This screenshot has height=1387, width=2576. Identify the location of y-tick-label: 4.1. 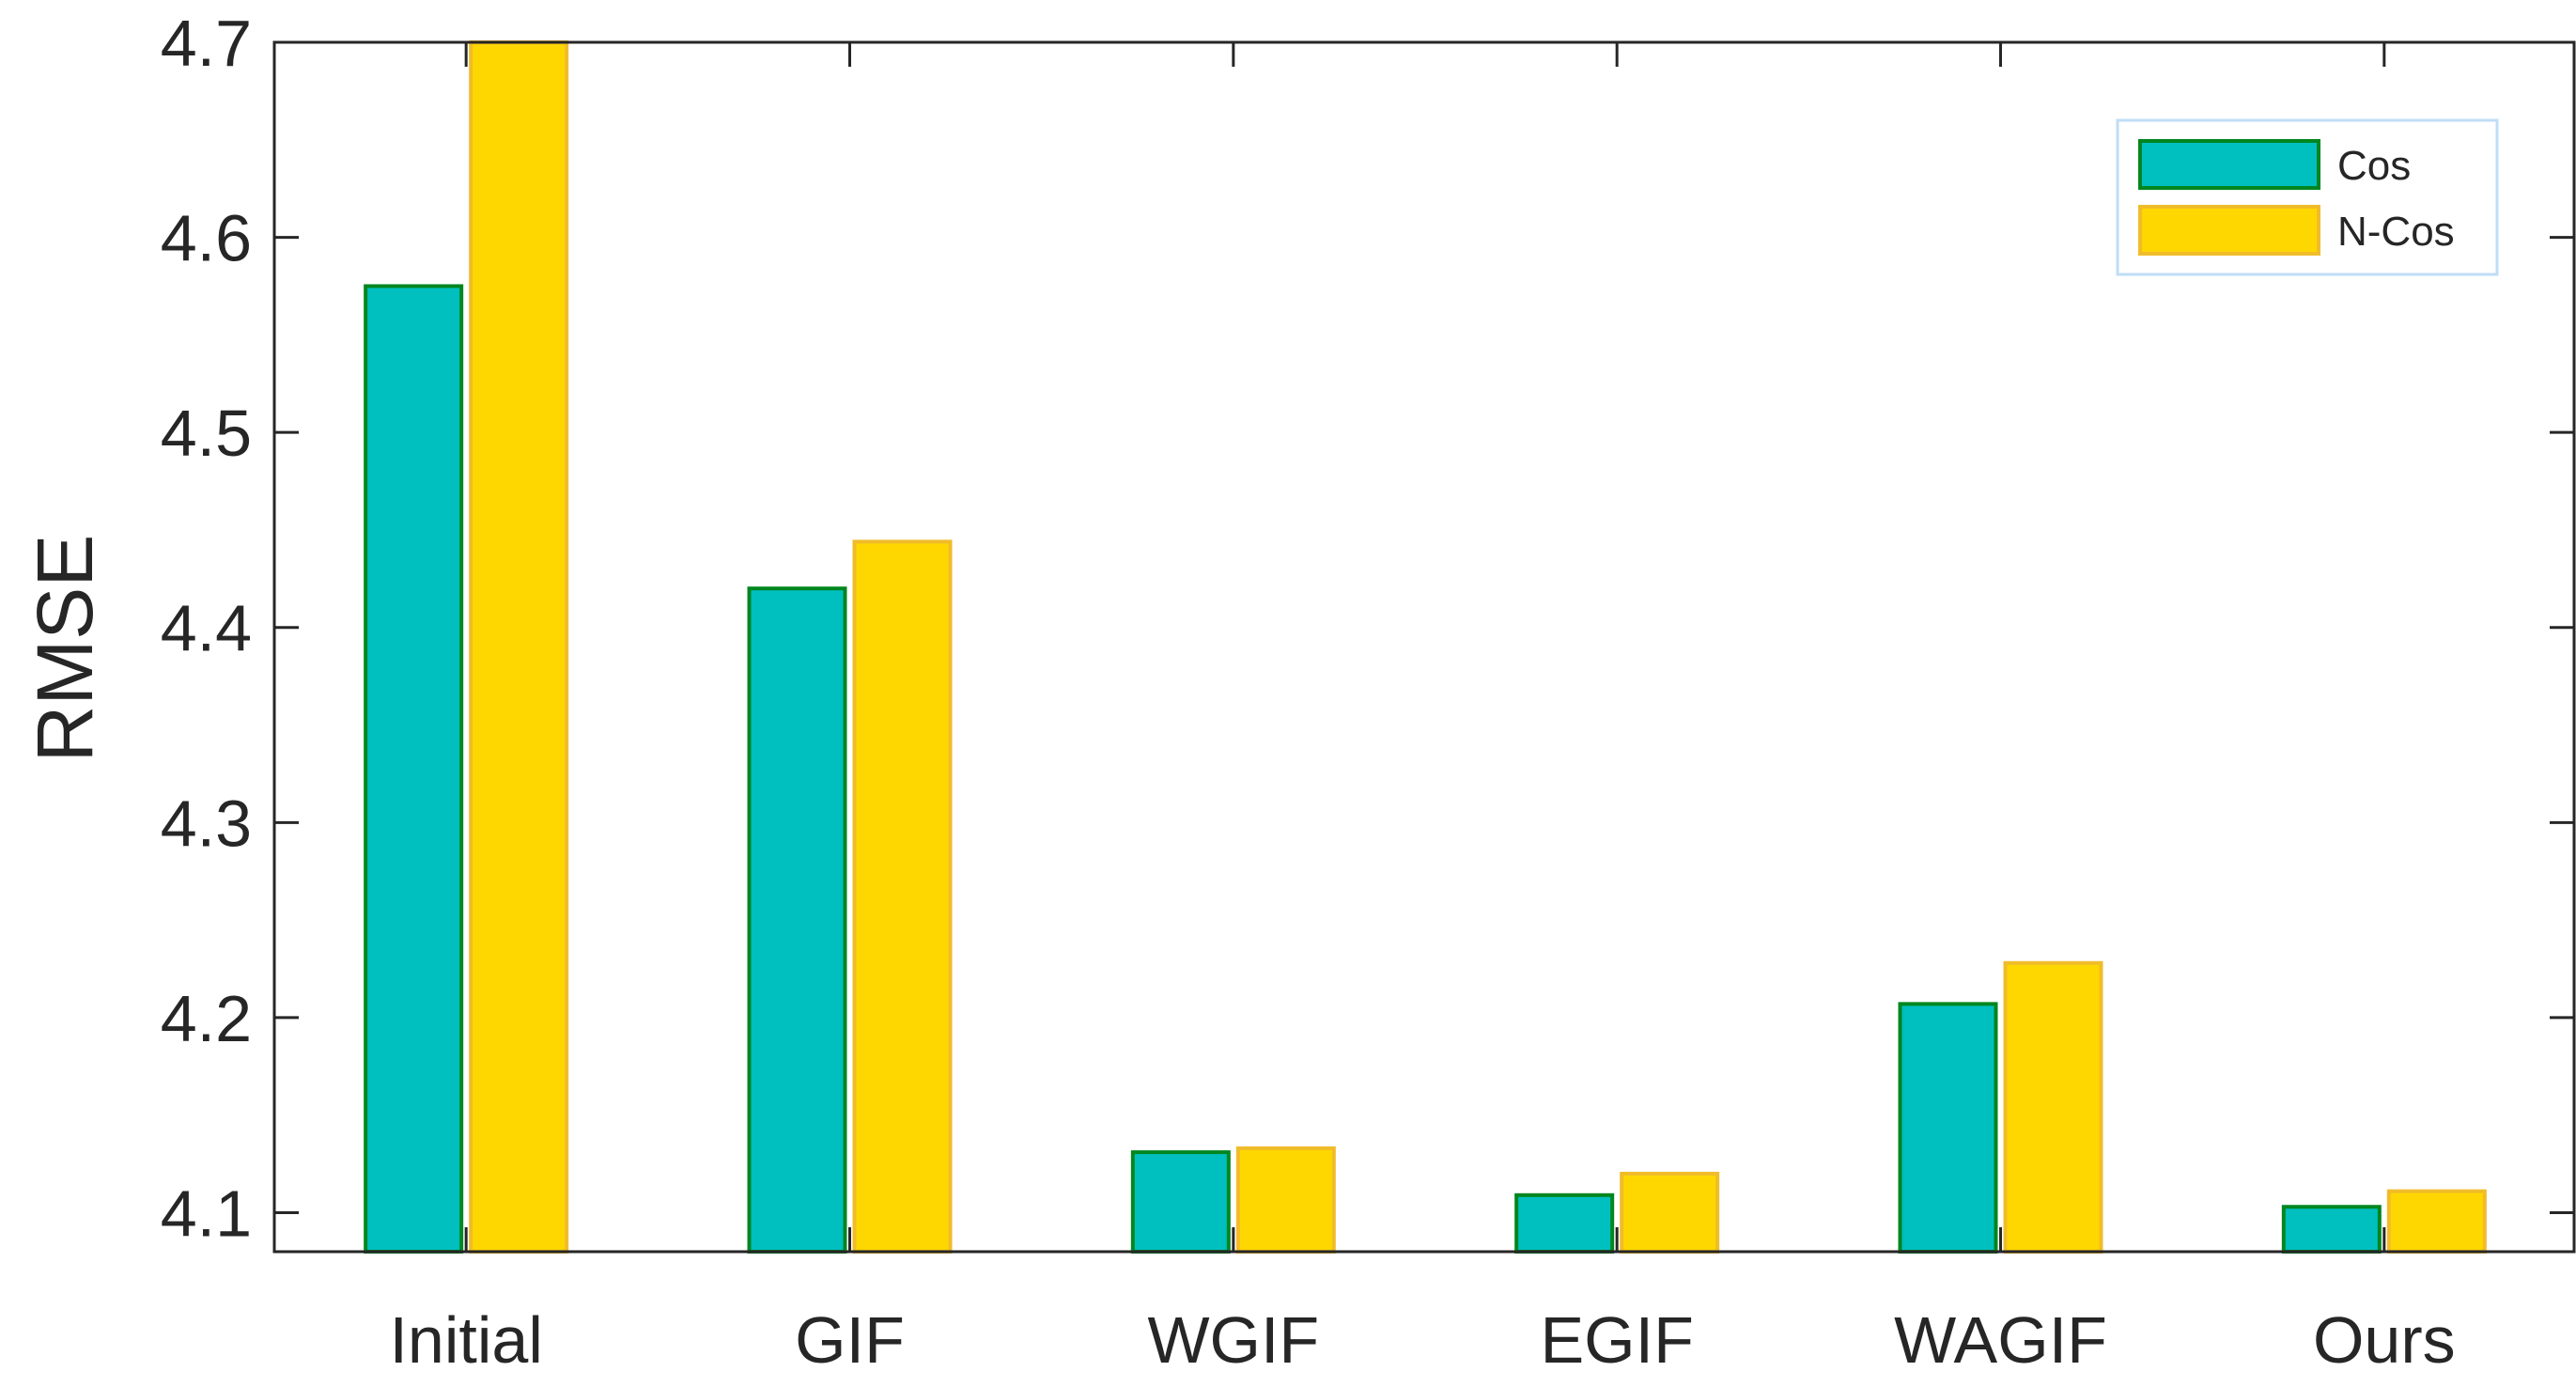
(206, 1213).